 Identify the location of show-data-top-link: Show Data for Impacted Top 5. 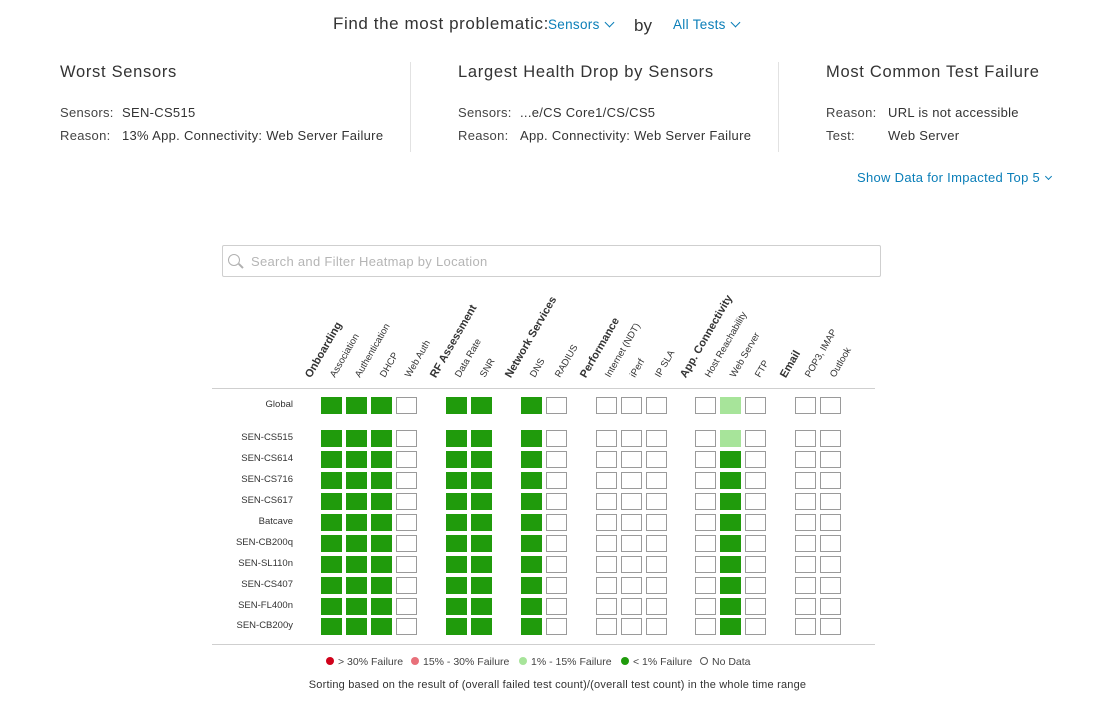
(955, 177).